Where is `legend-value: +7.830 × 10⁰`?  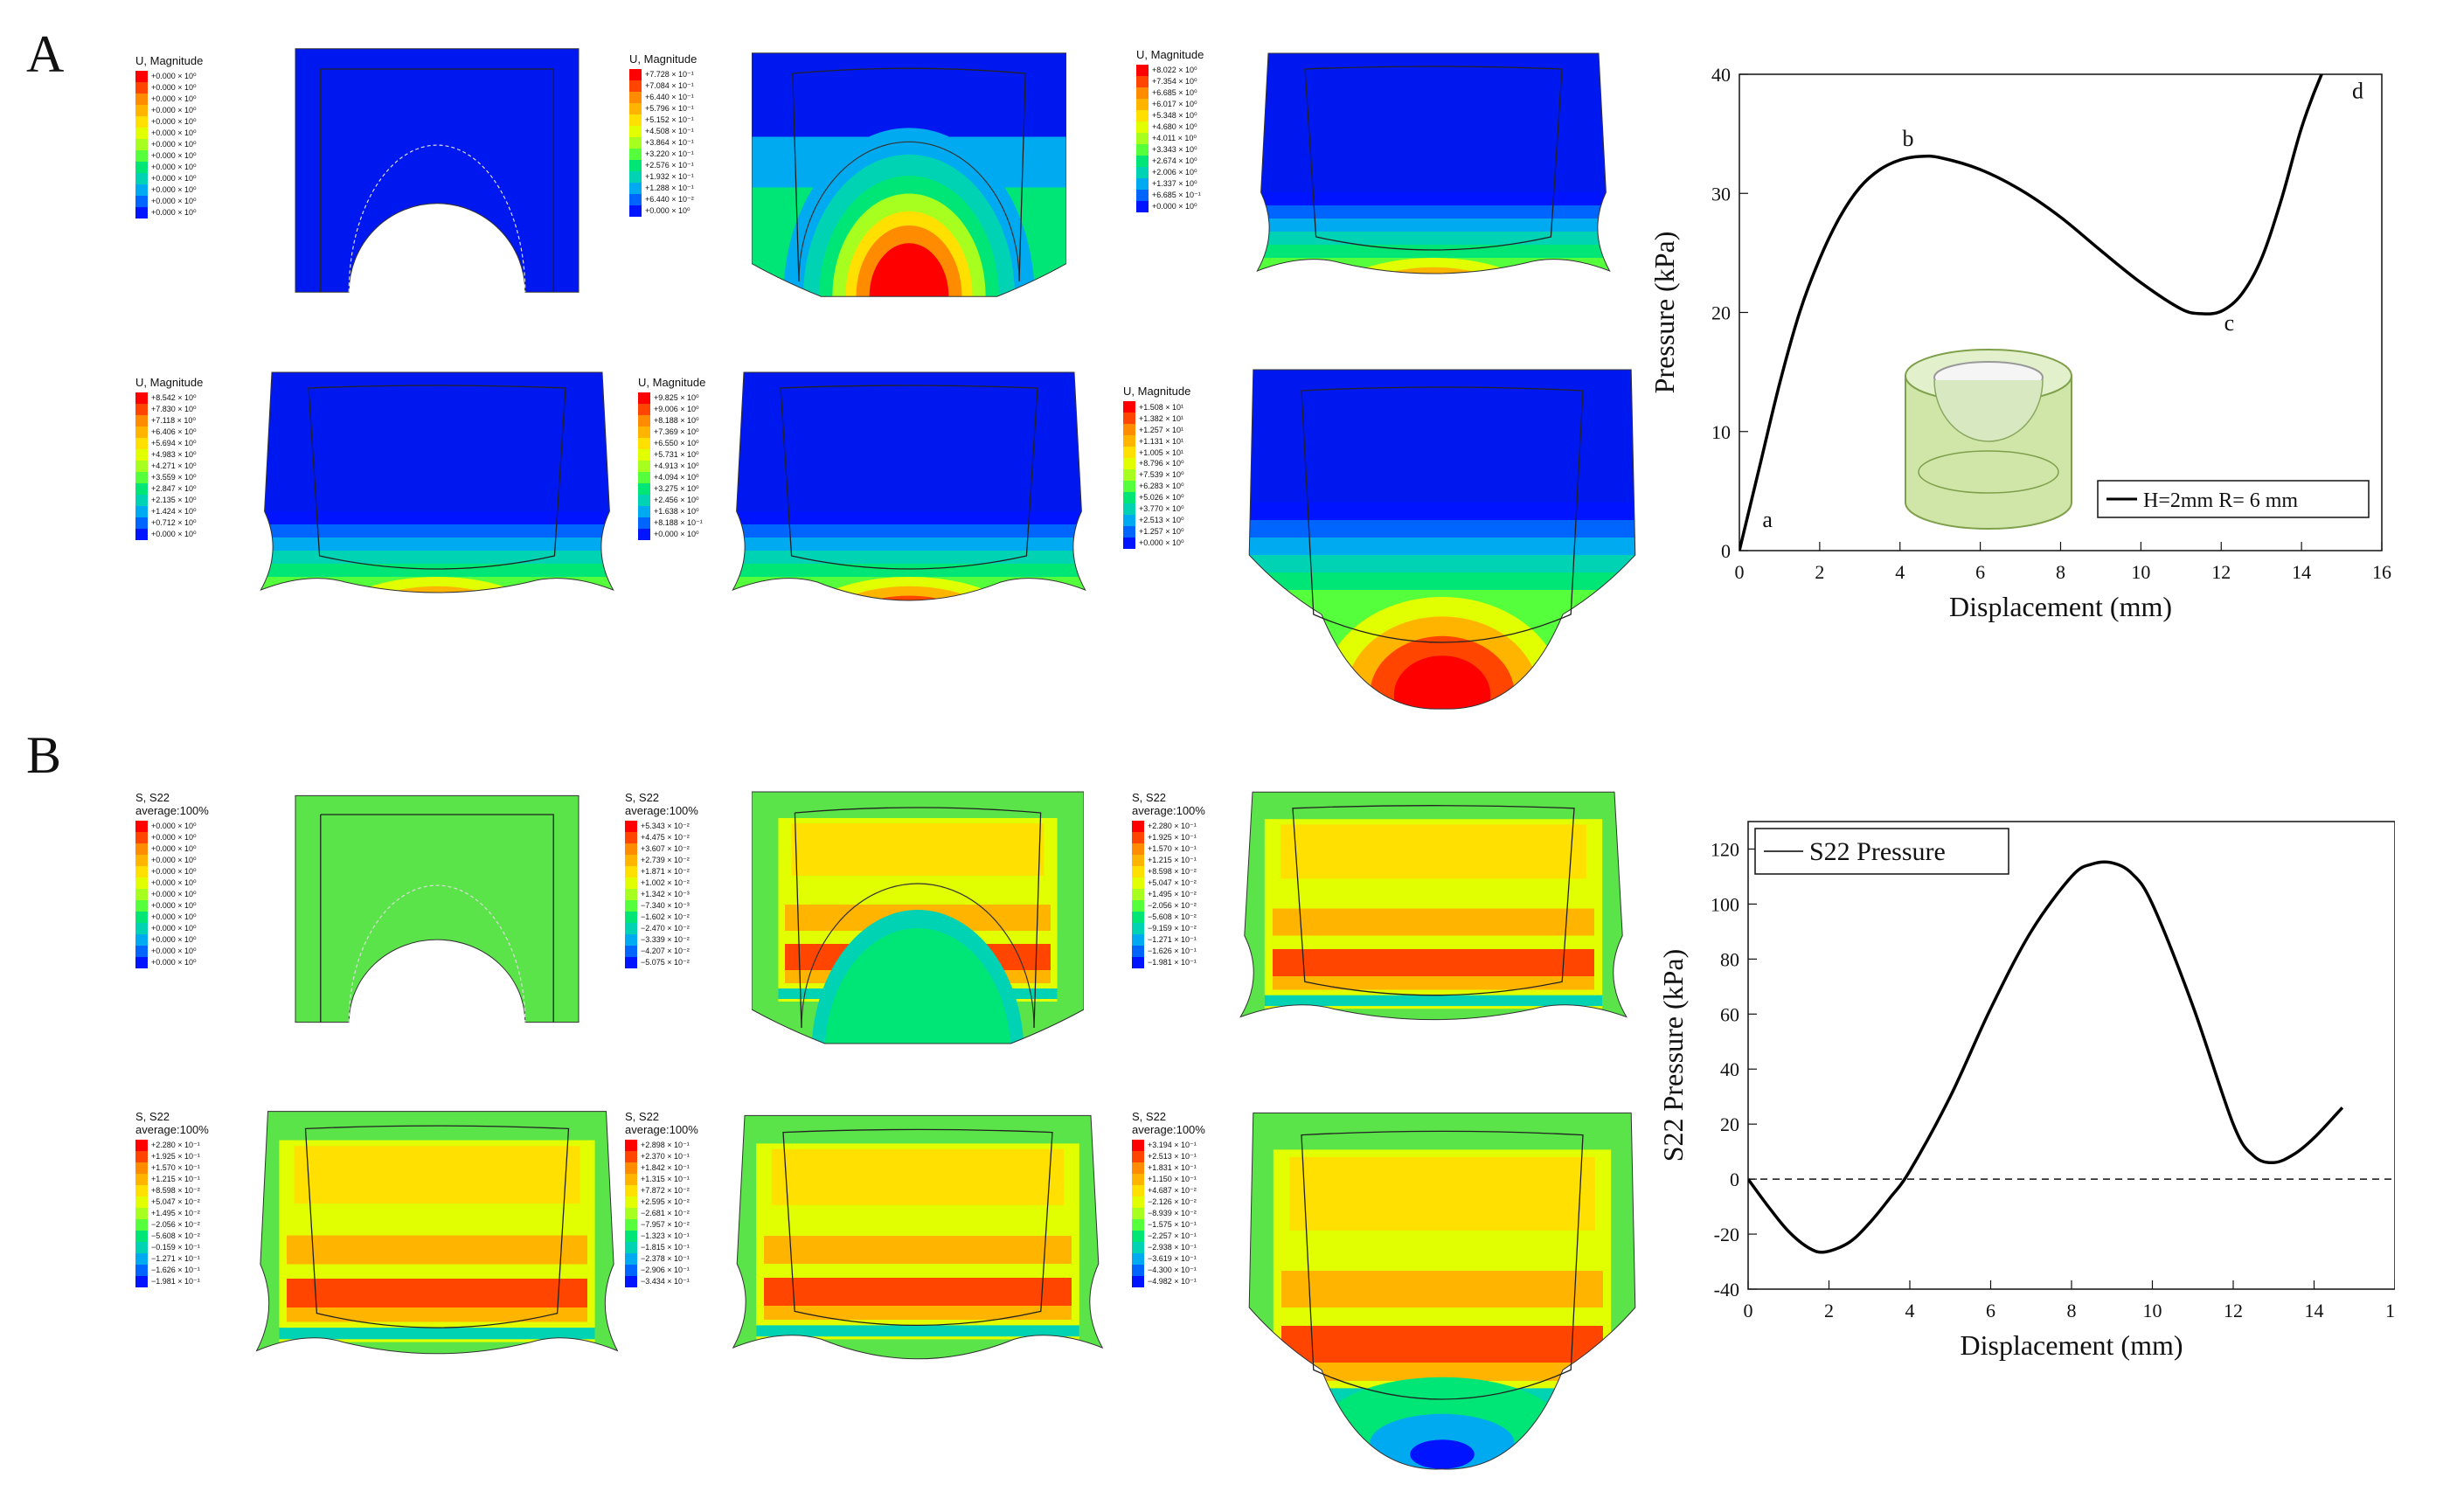
legend-value: +7.830 × 10⁰ is located at coordinates (174, 409).